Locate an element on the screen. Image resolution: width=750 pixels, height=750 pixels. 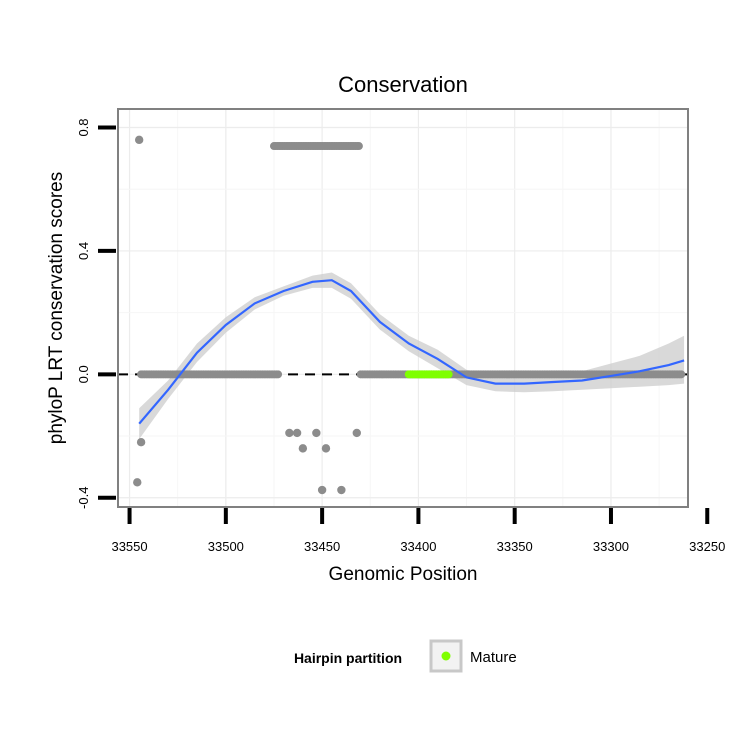
x-axis-title: Genomic Position is located at coordinates (403, 574).